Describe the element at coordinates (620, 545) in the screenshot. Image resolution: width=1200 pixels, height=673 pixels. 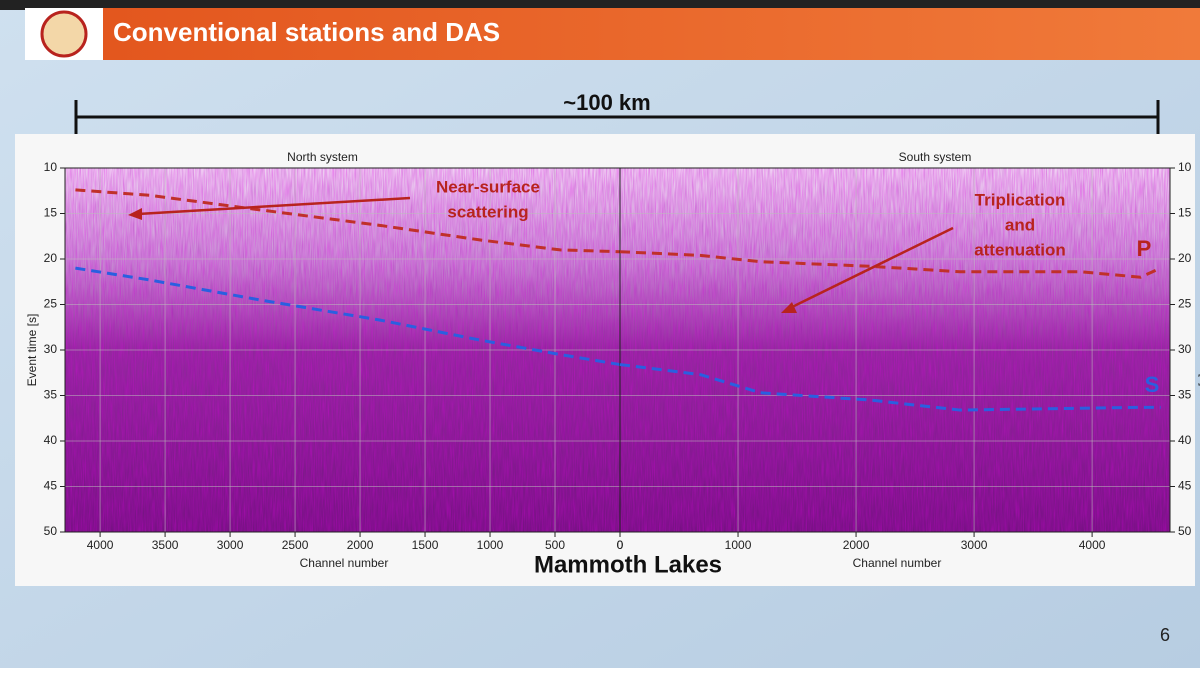
I see `x-tick-label: 0` at that location.